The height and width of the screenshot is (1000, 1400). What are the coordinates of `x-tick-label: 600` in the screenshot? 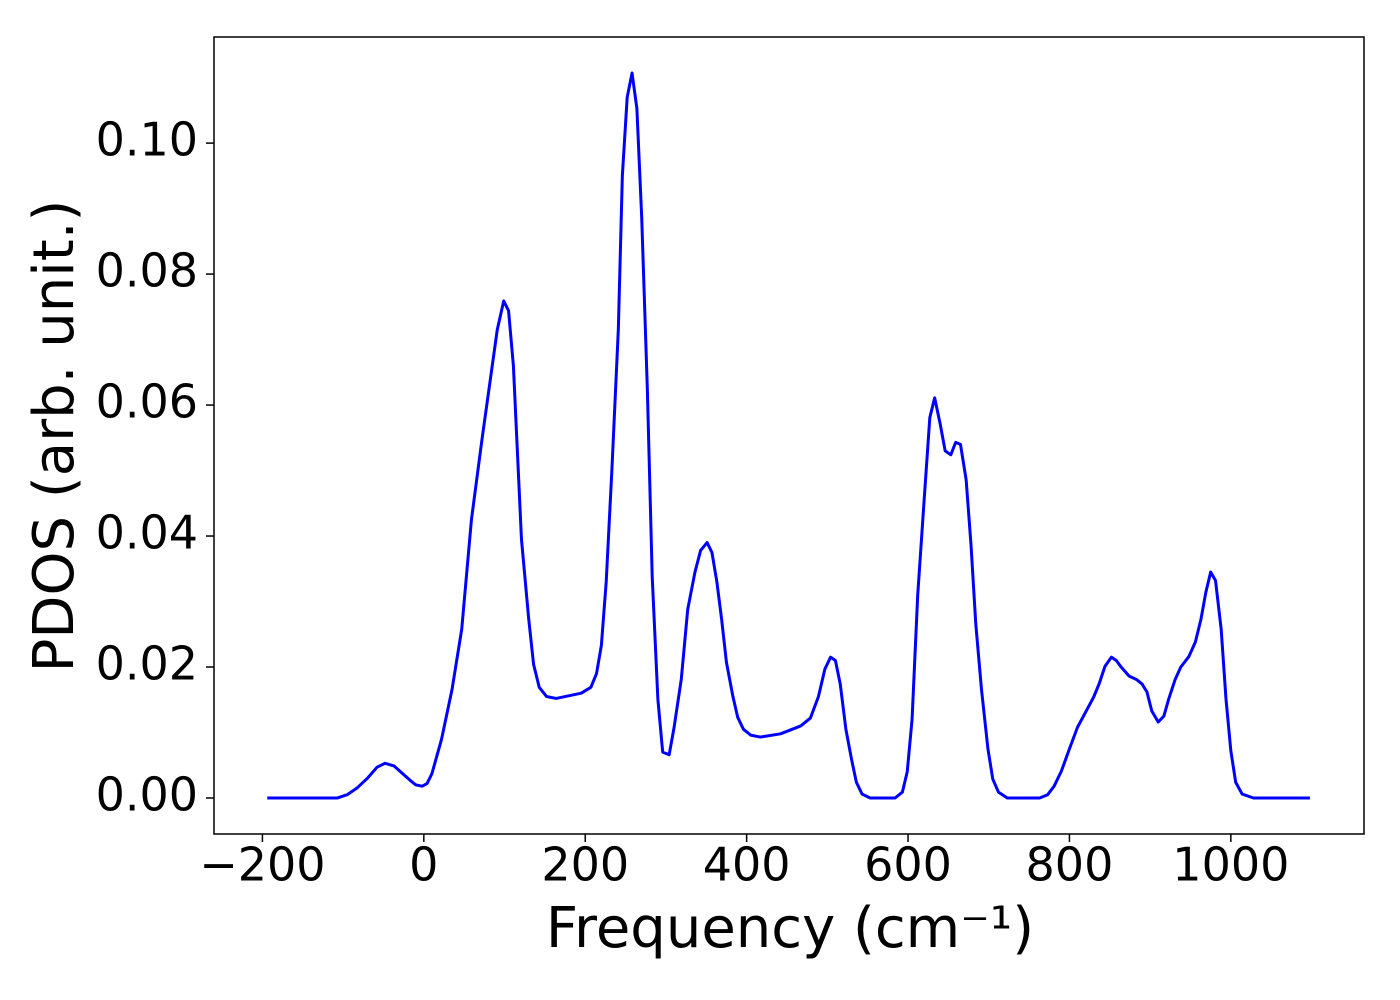 It's located at (908, 865).